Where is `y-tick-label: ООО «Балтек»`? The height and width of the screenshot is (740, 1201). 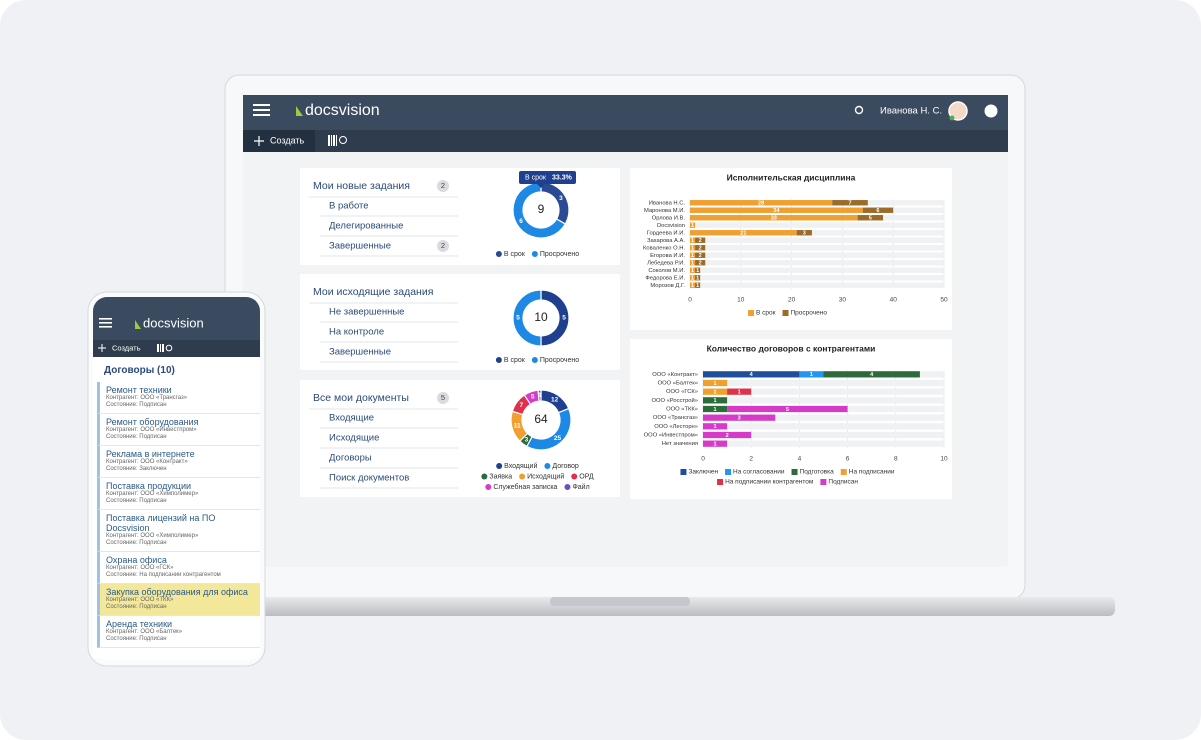 y-tick-label: ООО «Балтек» is located at coordinates (678, 384).